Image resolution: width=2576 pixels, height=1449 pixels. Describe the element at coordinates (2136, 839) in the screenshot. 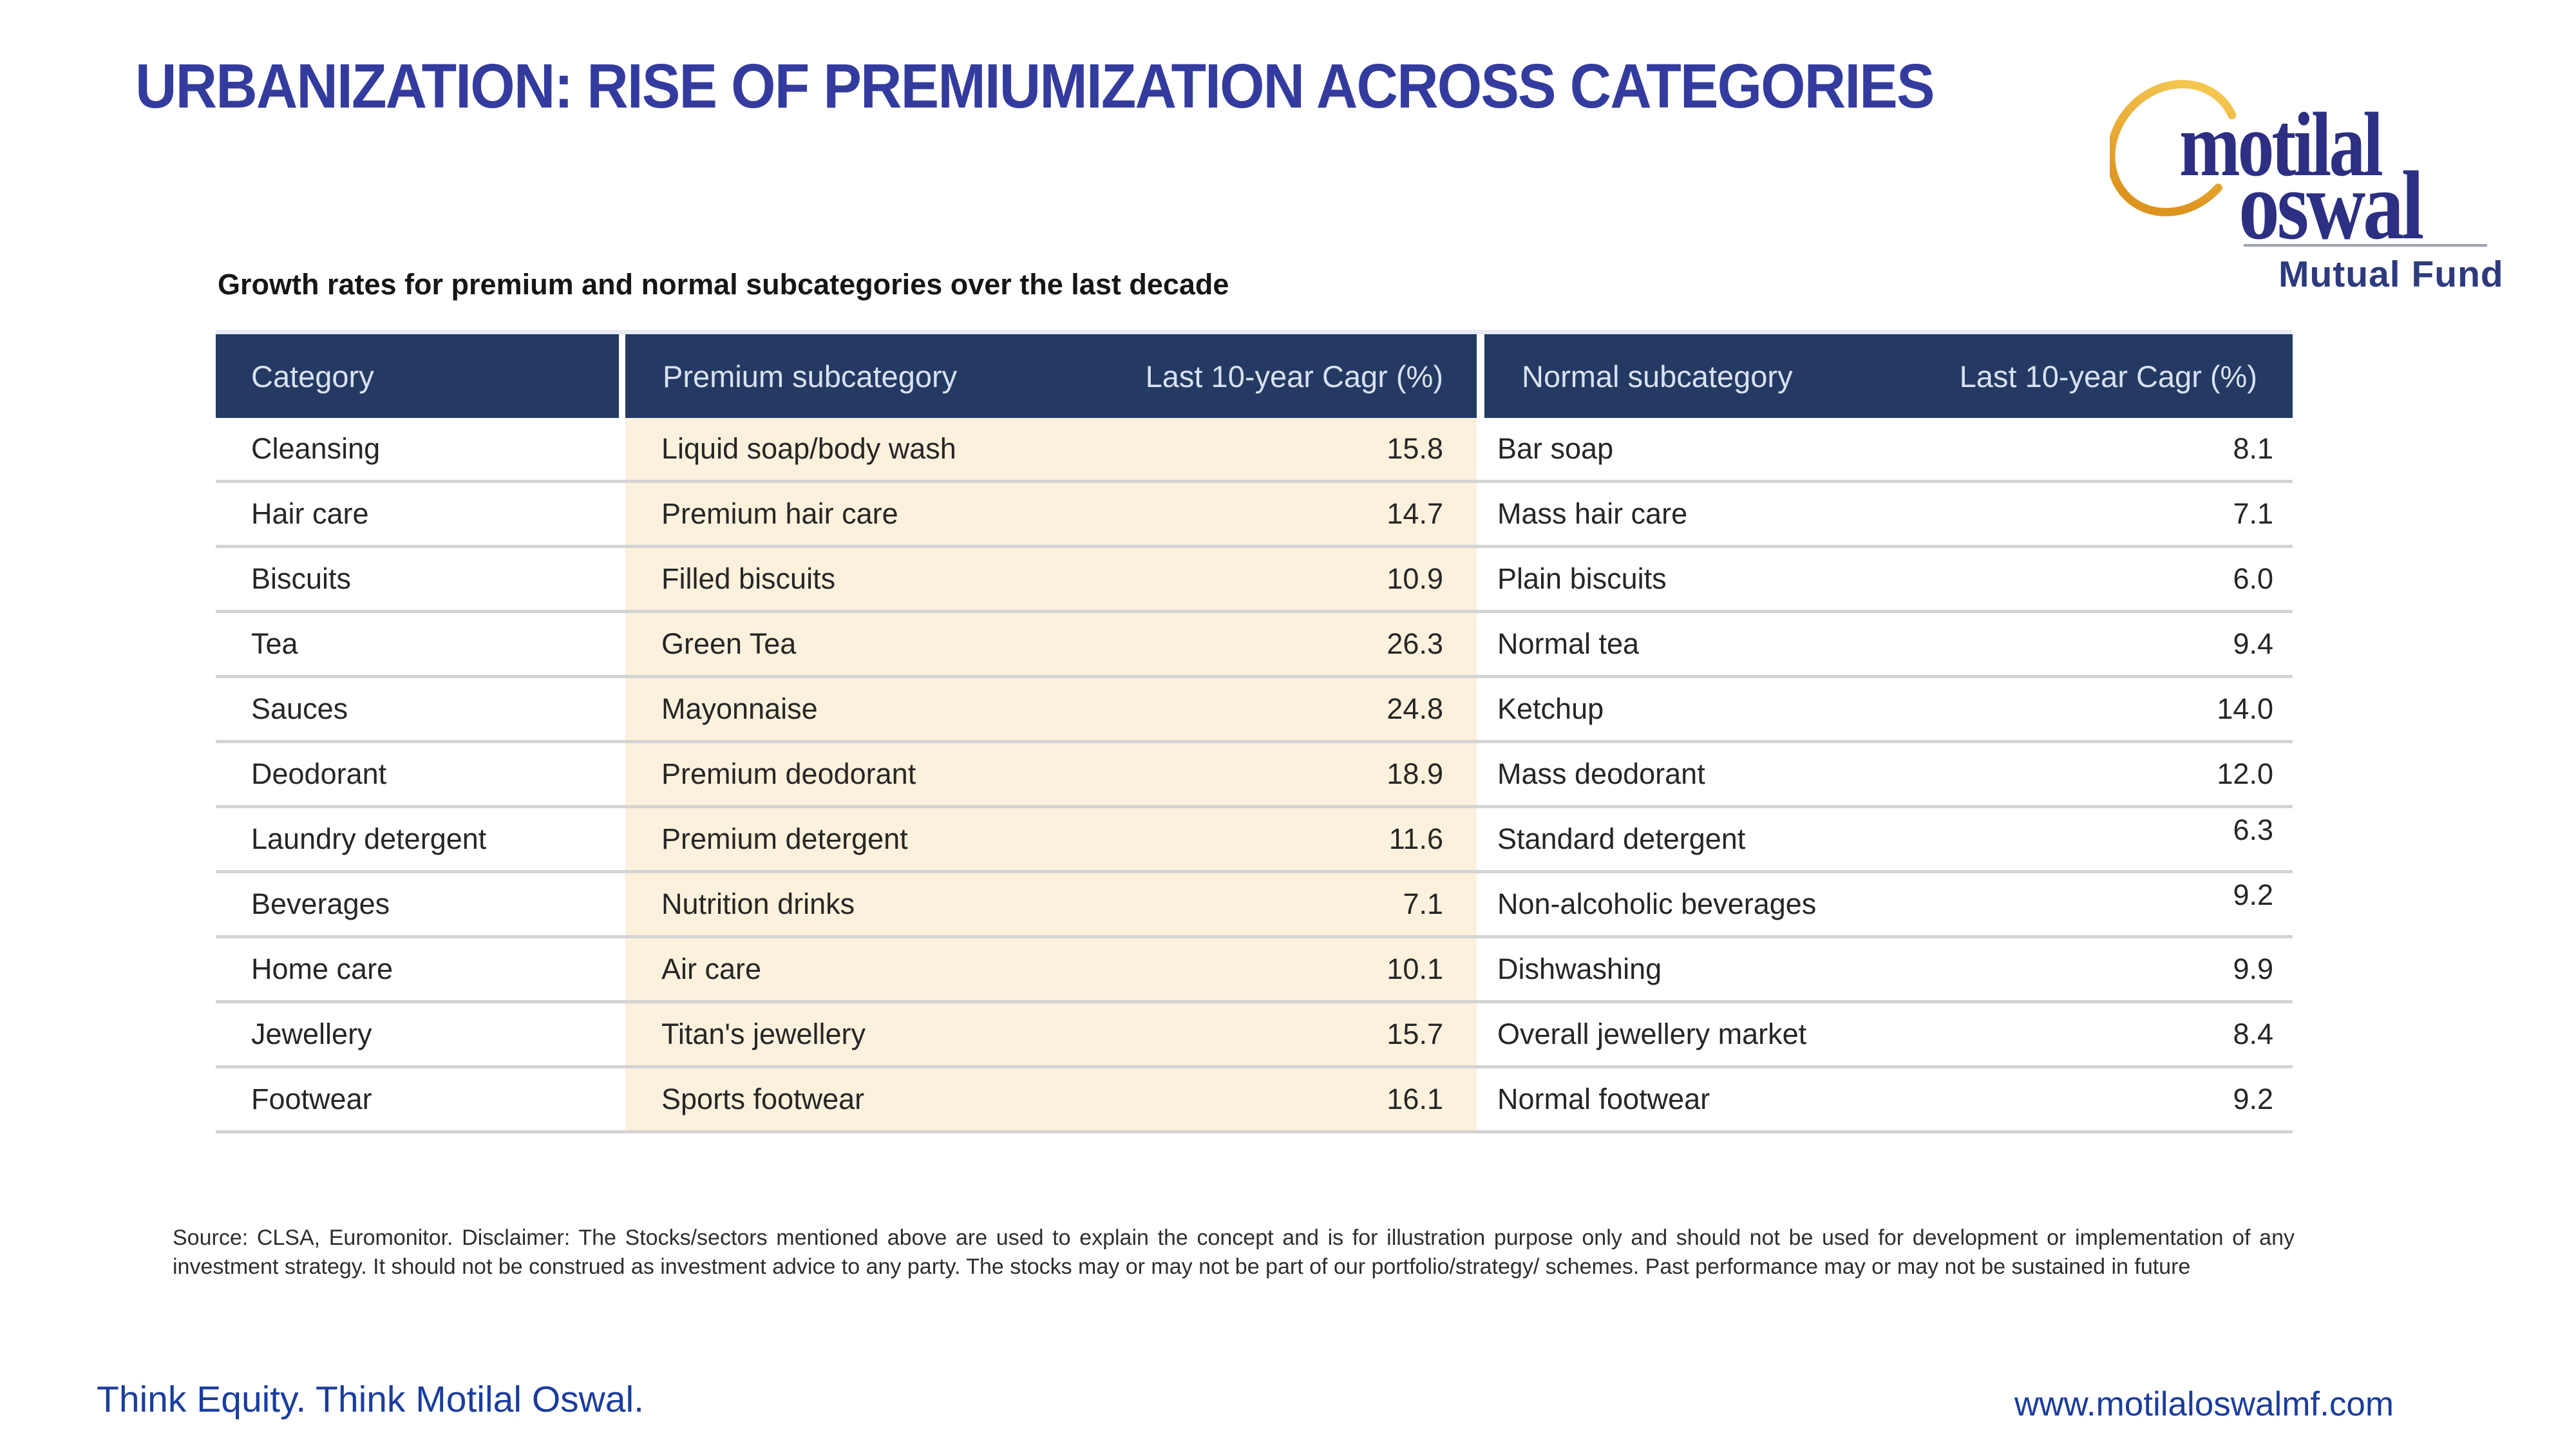

I see `cell-normal-cagr: 6.3` at that location.